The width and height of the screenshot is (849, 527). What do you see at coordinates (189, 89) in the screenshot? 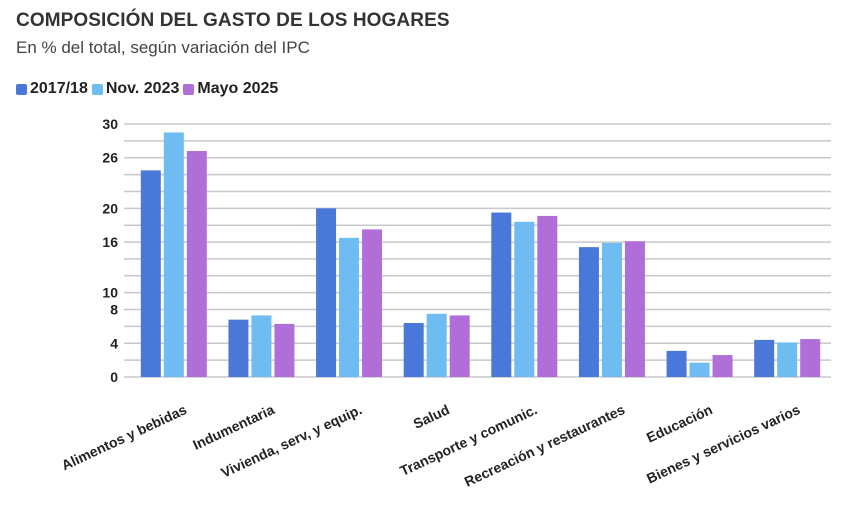
I see `legend-swatch-may2025` at bounding box center [189, 89].